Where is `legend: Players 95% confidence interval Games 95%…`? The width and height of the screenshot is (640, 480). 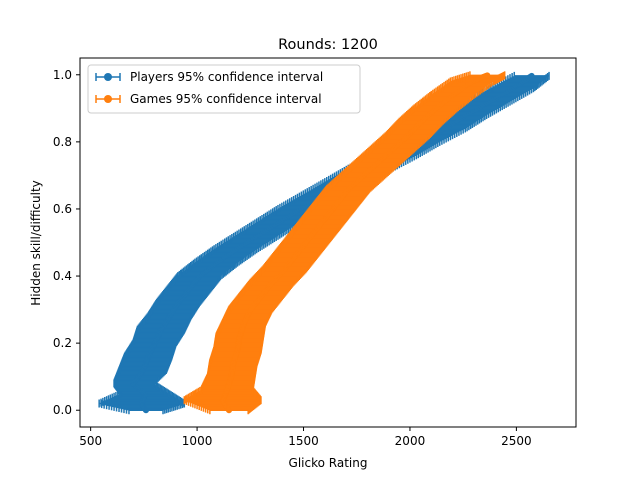
legend: Players 95% confidence interval Games 95%… is located at coordinates (224, 89).